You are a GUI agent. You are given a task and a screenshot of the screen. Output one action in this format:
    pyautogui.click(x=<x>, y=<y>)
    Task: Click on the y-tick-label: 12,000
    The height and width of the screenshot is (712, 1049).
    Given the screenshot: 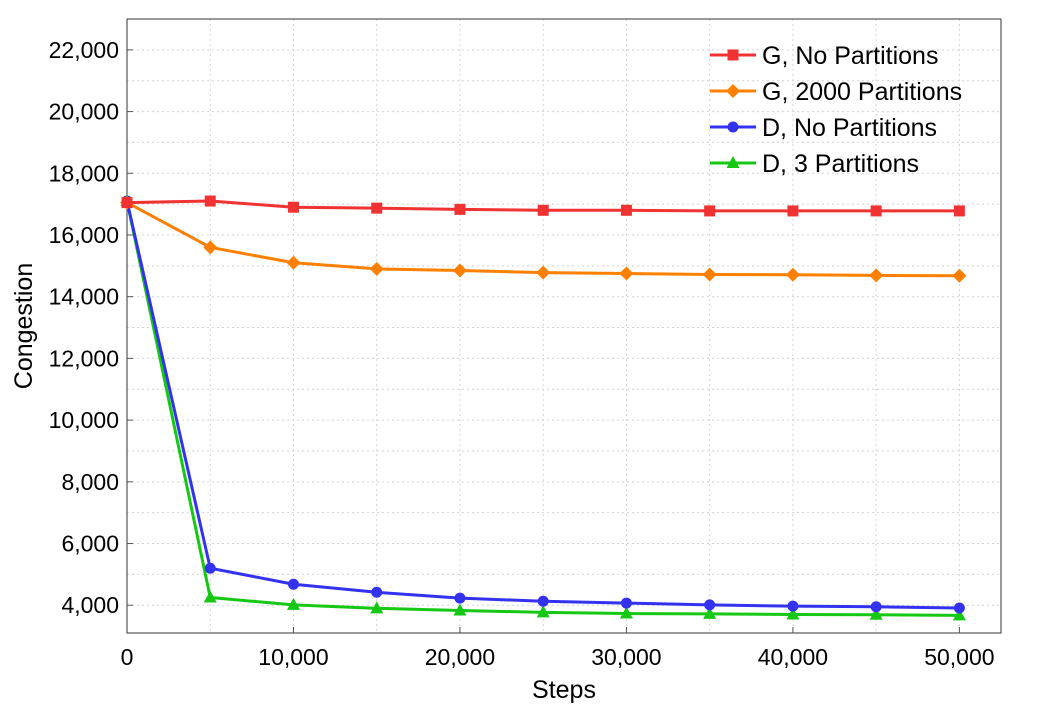 What is the action you would take?
    pyautogui.click(x=84, y=358)
    